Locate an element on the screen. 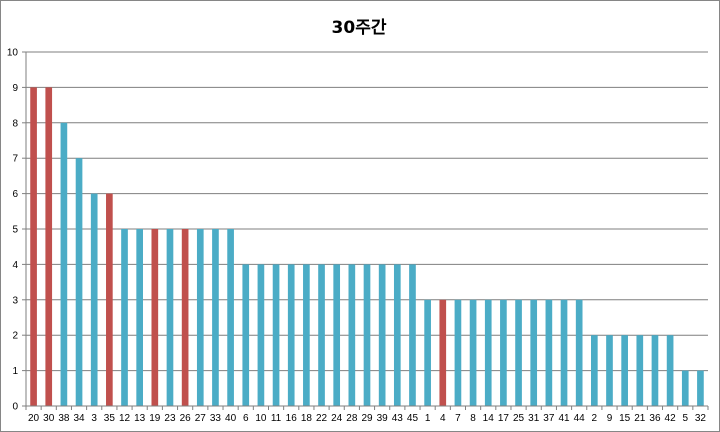  x-tick-label: 16 is located at coordinates (292, 418).